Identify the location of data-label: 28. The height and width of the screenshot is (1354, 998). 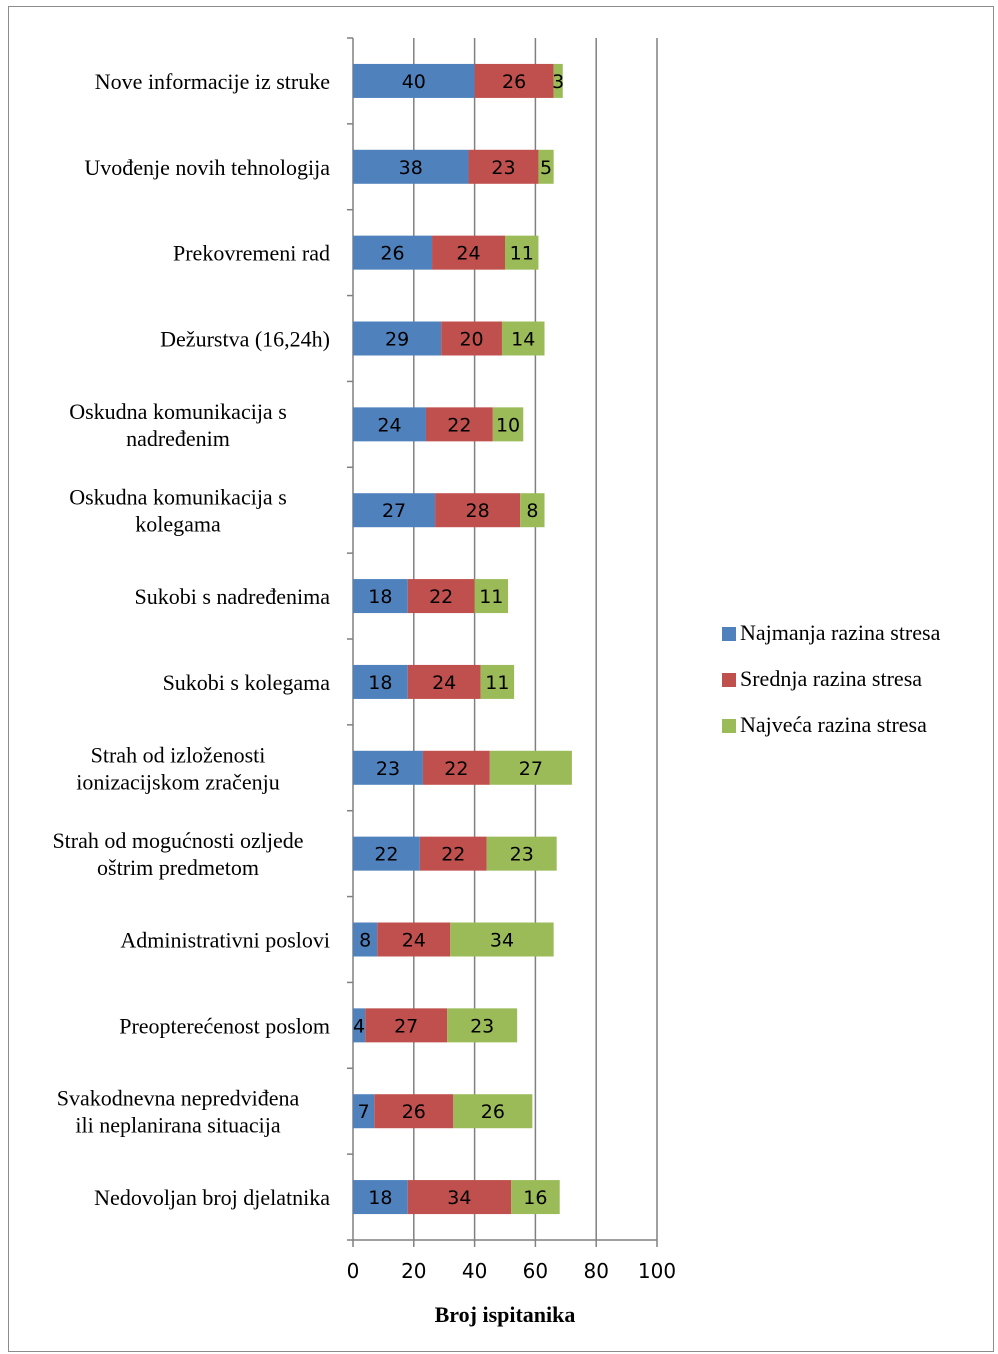
(478, 511).